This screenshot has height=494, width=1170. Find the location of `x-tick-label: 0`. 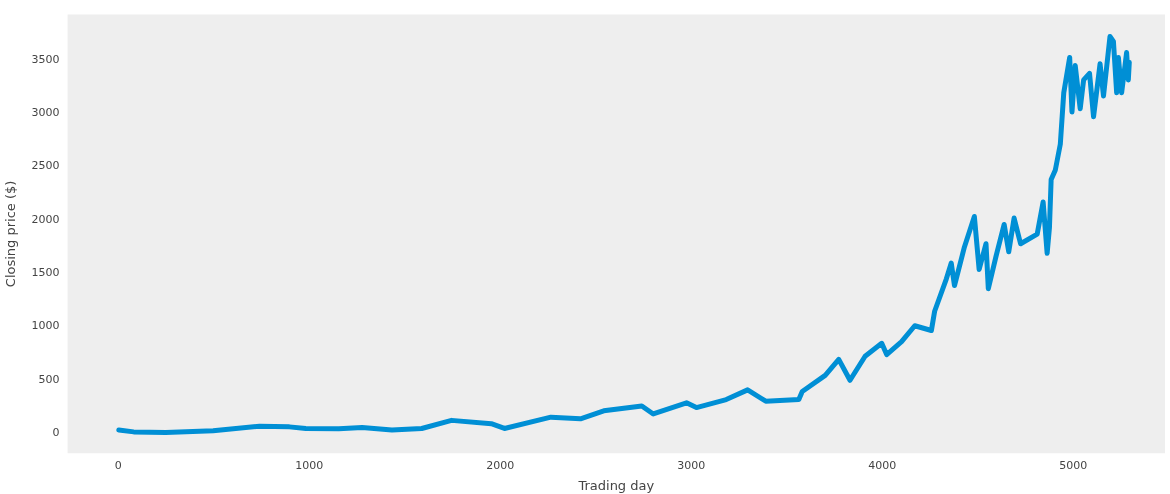

x-tick-label: 0 is located at coordinates (118, 465).